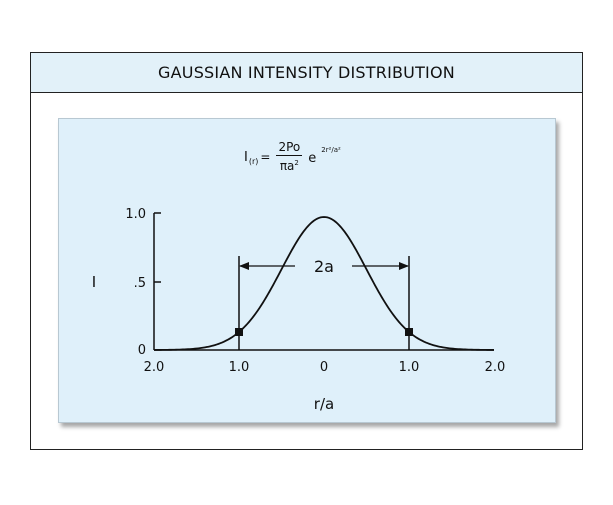  I want to click on formula-lhs-symbol: I, so click(246, 157).